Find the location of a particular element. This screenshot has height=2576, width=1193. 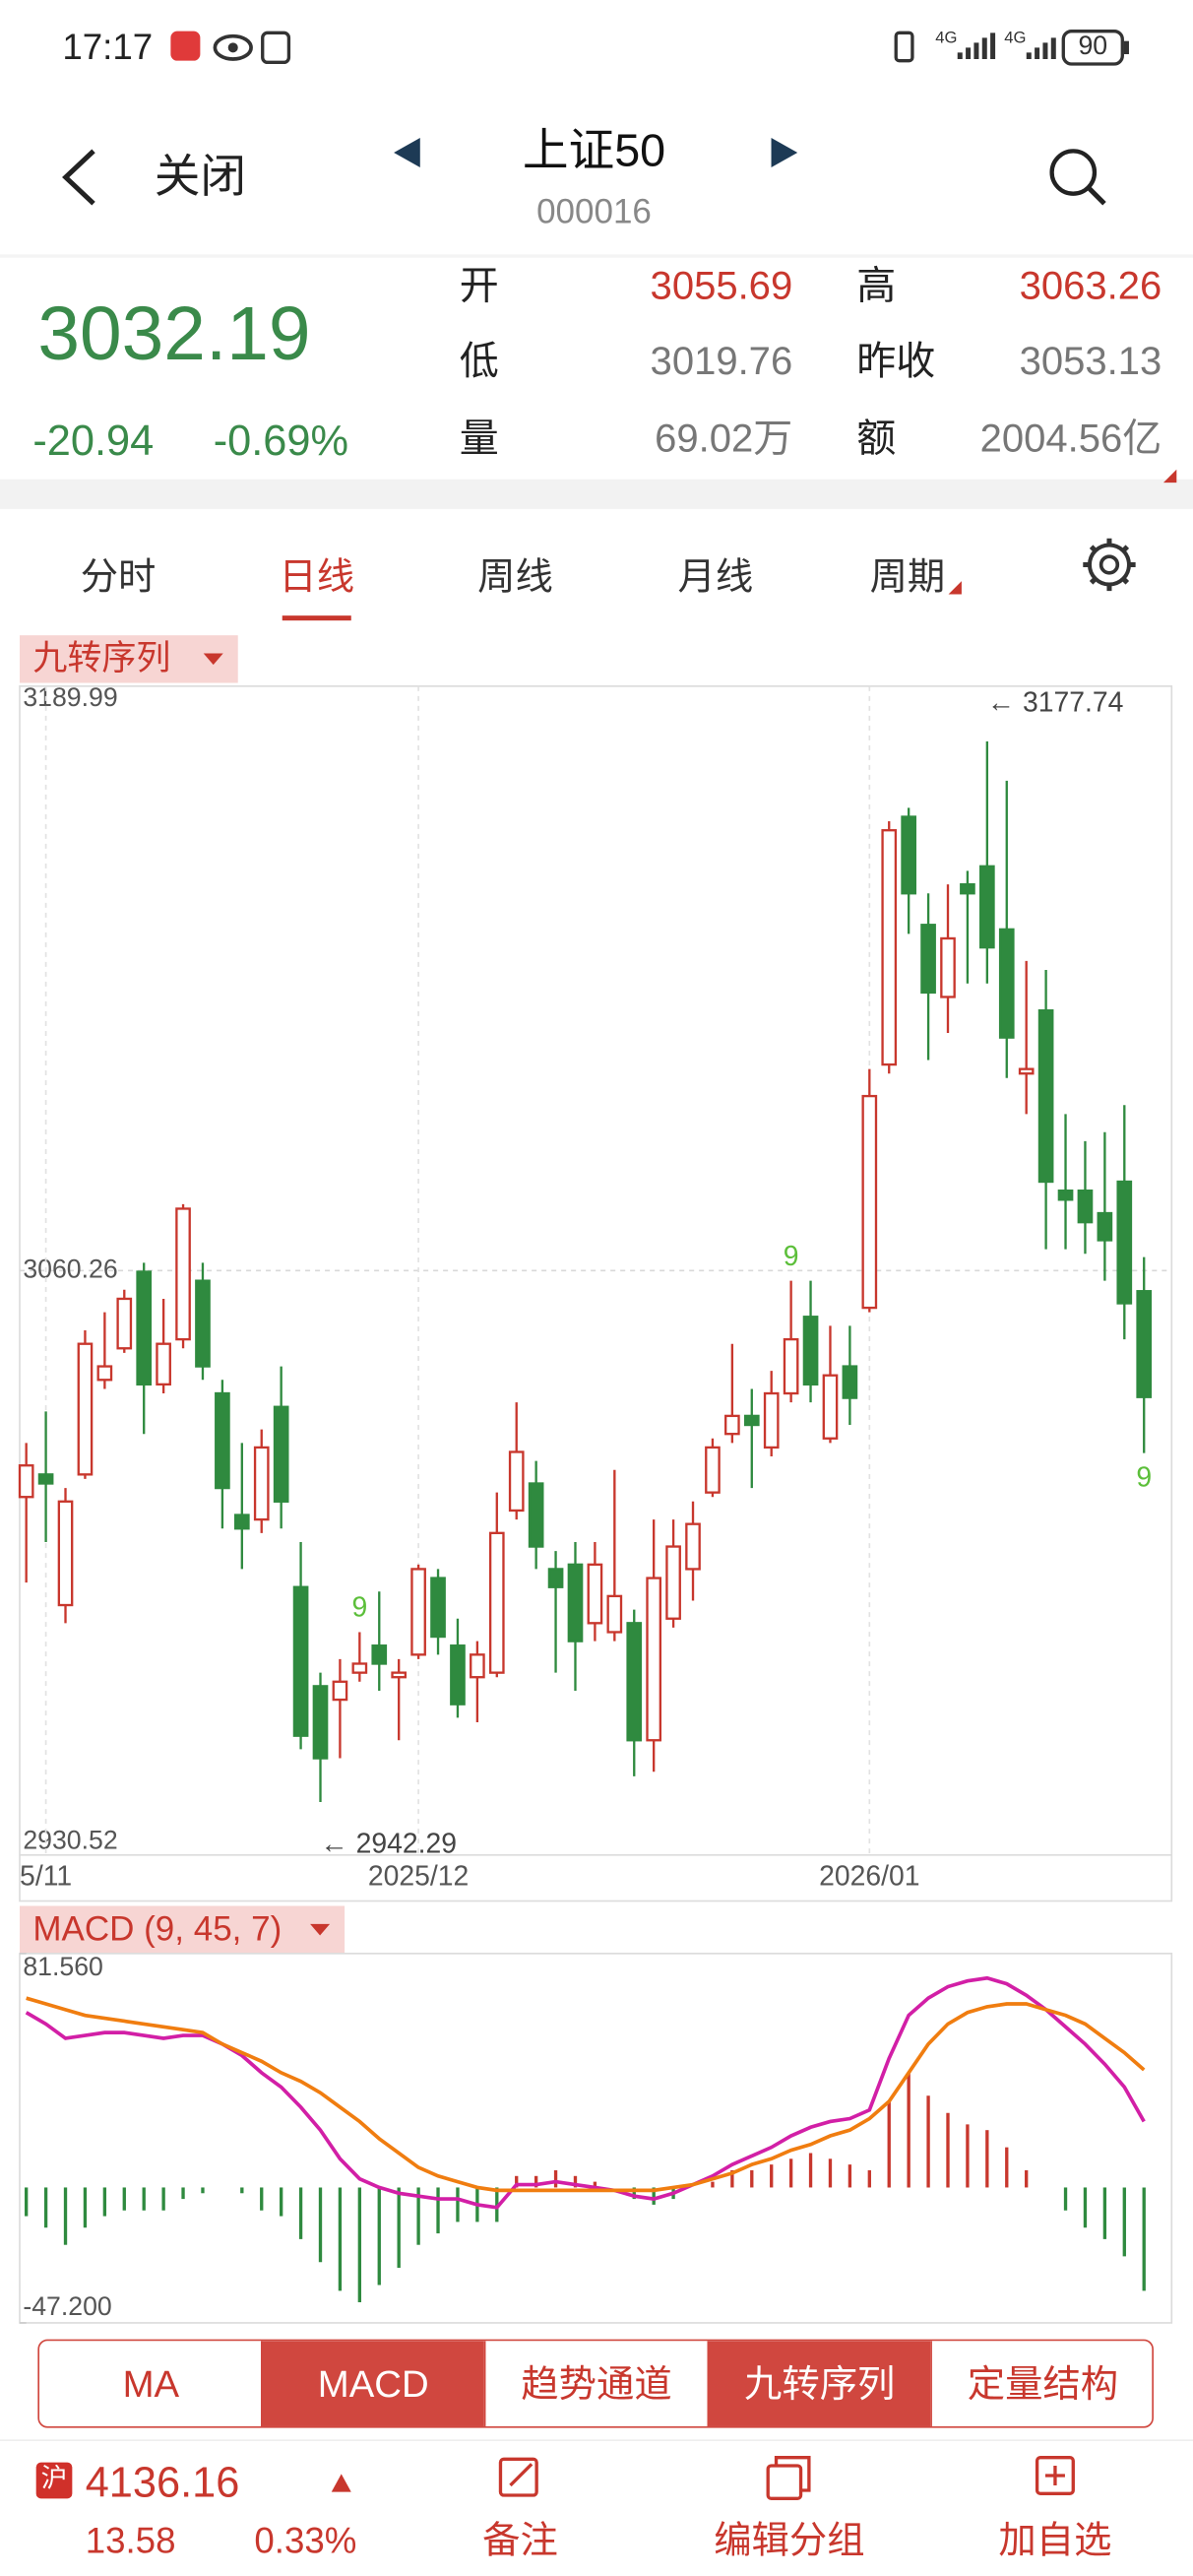

price-change-pct: -0.69% is located at coordinates (281, 440).